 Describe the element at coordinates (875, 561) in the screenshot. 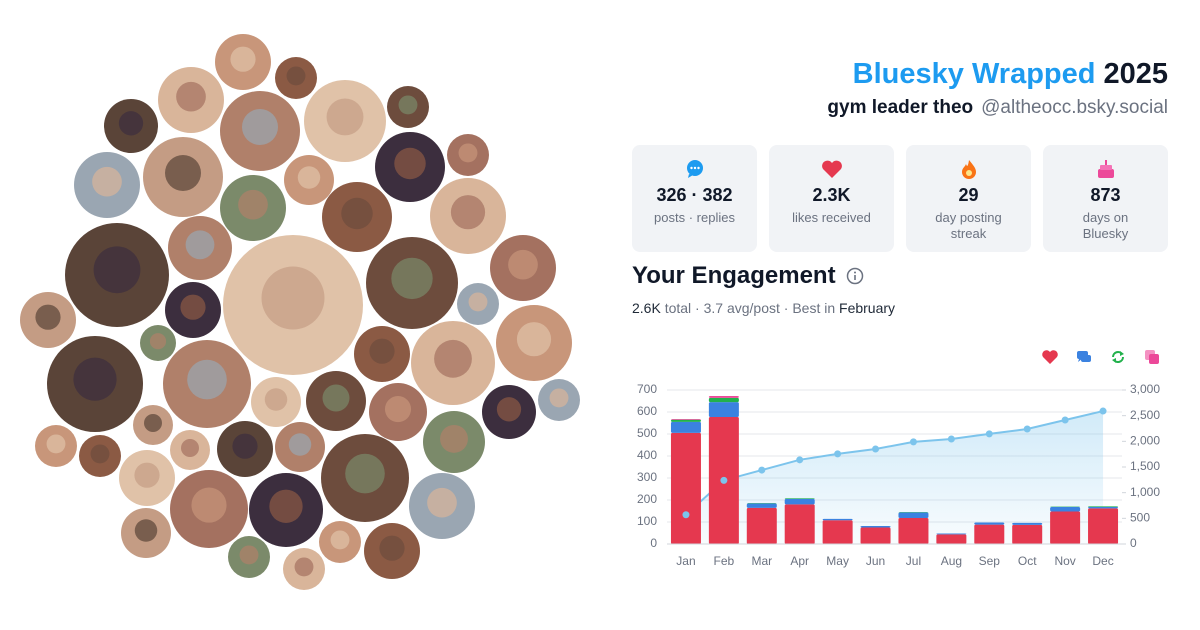

I see `x-tick-label: Jun` at that location.